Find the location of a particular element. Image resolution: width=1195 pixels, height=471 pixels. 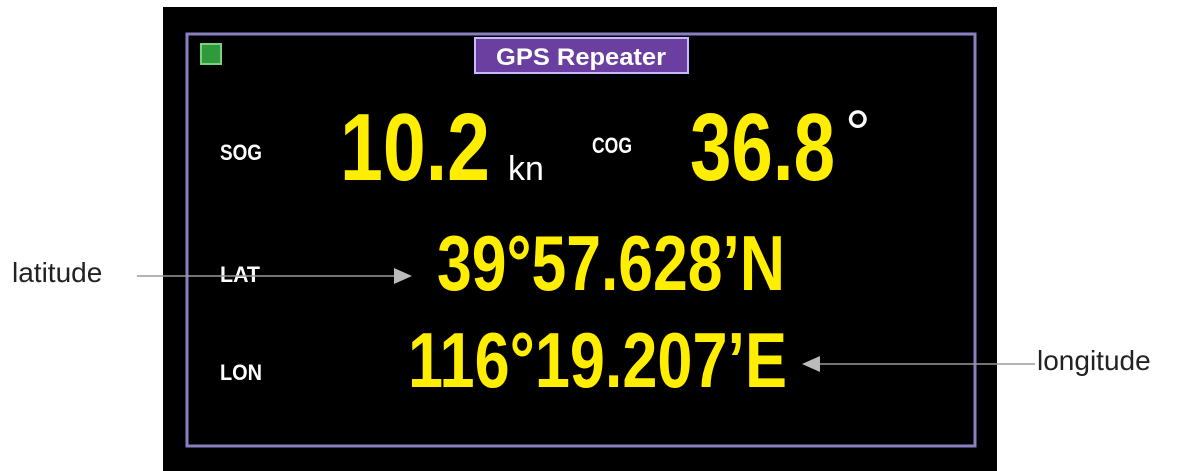

lat-value: 39°57.628’N is located at coordinates (611, 263).